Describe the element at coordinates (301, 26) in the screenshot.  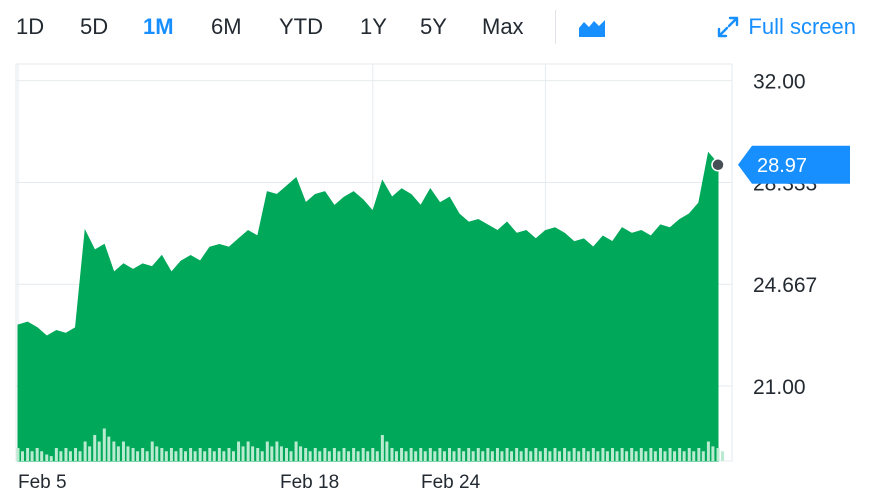
I see `range-button-ytd: YTD` at that location.